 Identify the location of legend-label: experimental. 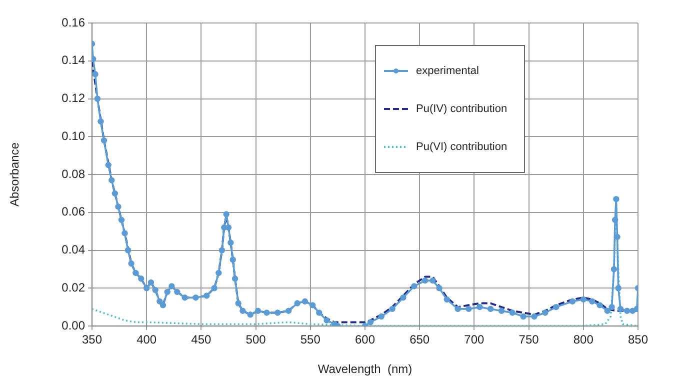
(447, 71).